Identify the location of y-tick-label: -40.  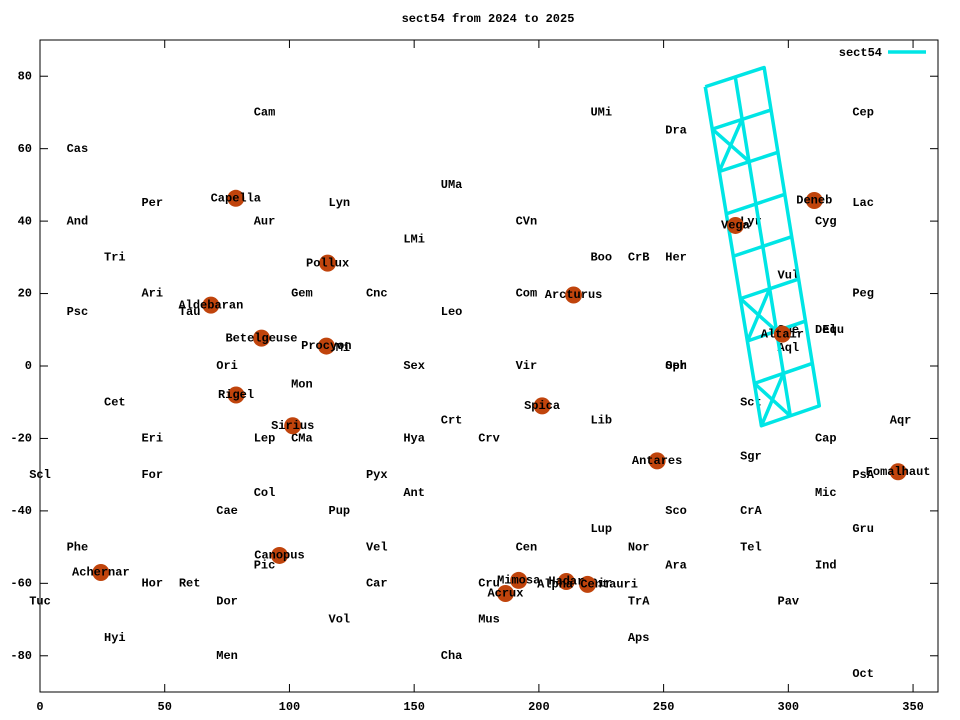
(21, 511).